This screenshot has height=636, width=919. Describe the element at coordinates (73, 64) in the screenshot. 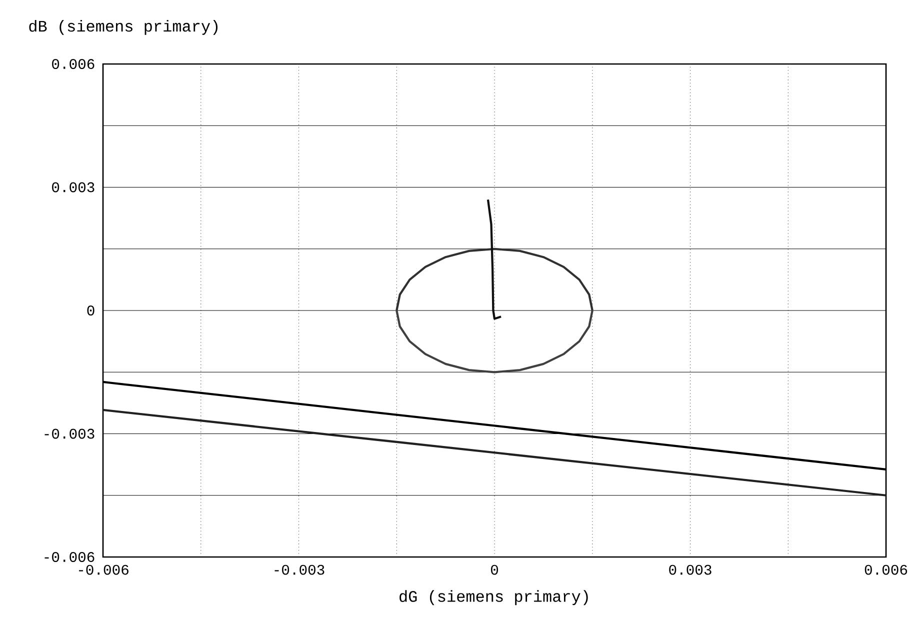

I see `y-tick-label: 0.006` at that location.